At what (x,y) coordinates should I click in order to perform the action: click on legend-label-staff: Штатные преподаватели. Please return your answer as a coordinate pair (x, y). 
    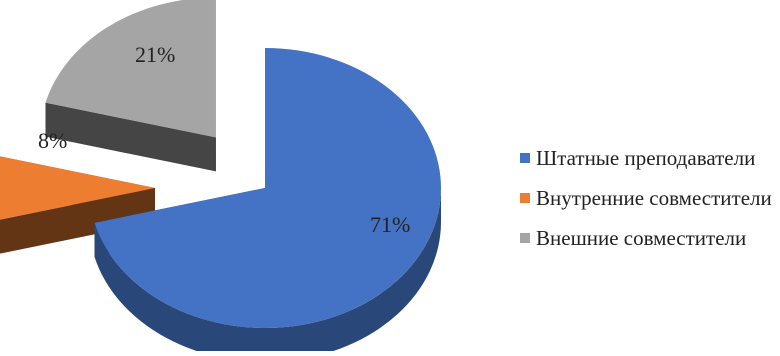
    Looking at the image, I should click on (646, 157).